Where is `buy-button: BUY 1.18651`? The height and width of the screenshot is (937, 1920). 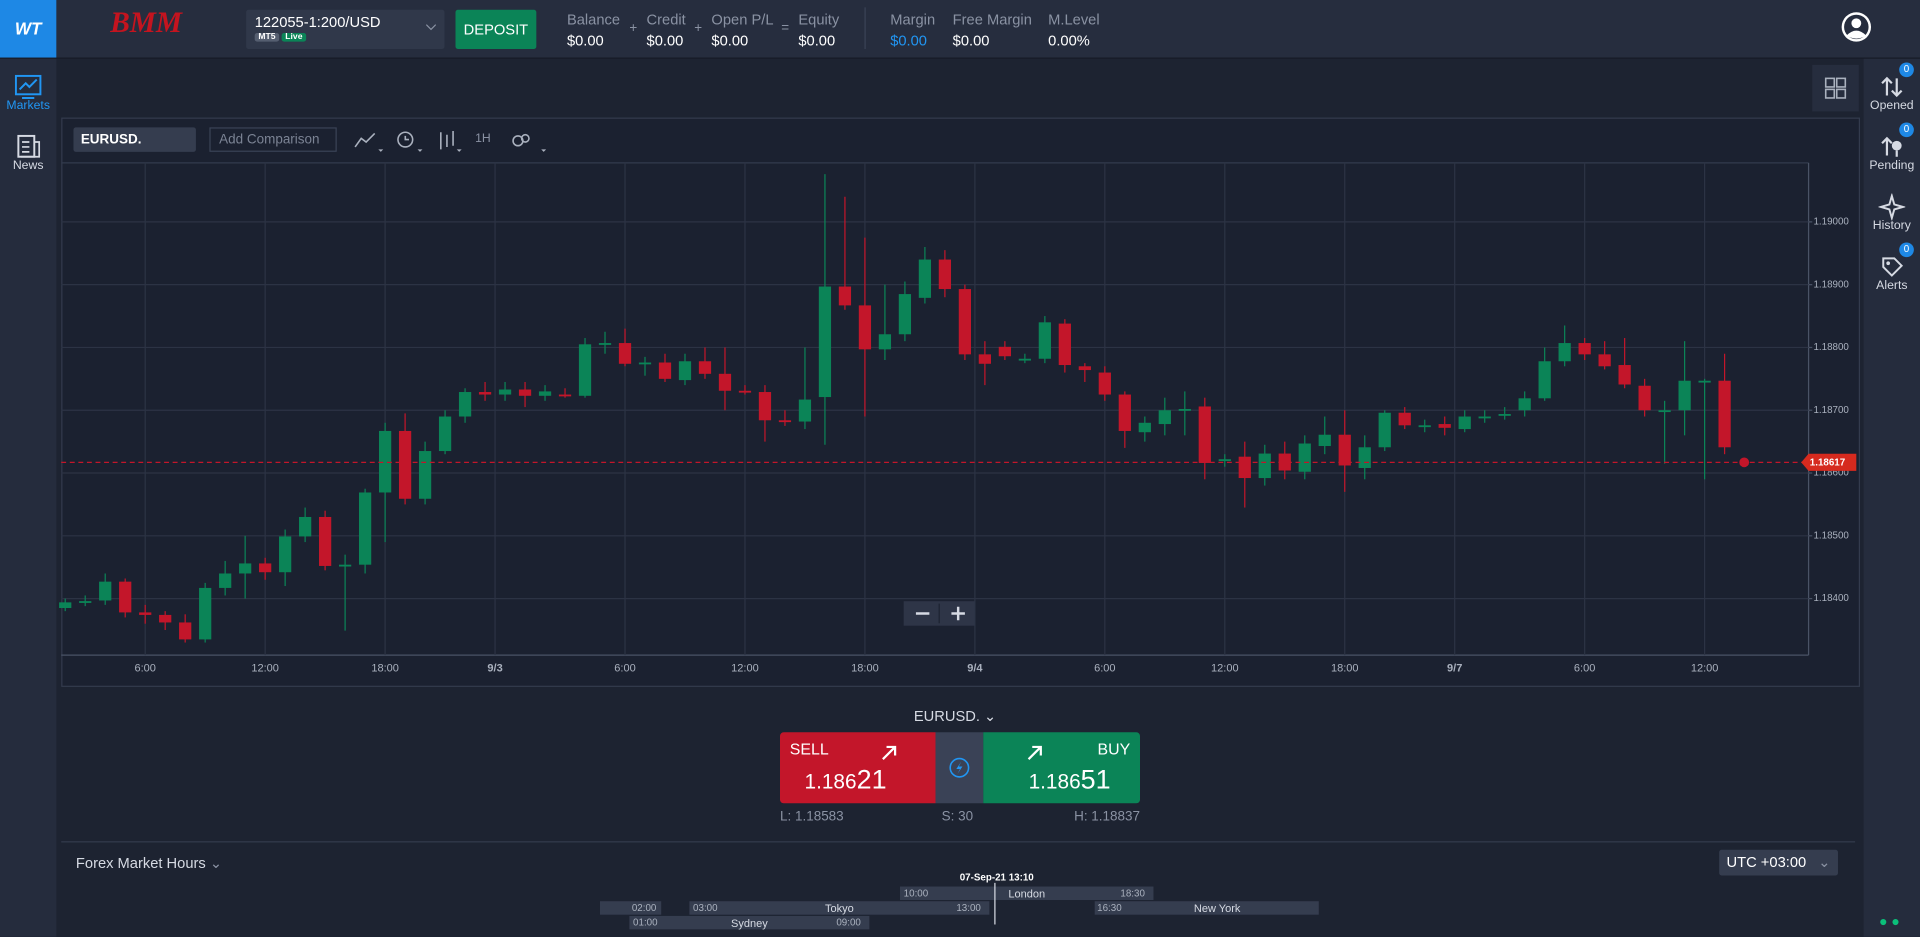 buy-button: BUY 1.18651 is located at coordinates (1061, 768).